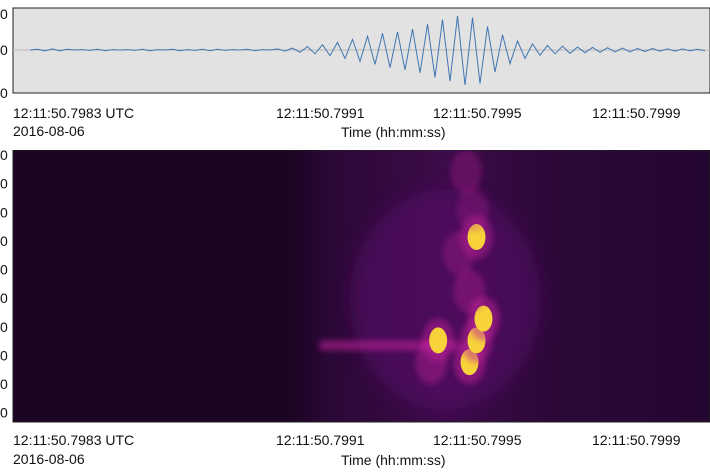 The width and height of the screenshot is (710, 473). I want to click on waveform-line, so click(367, 50).